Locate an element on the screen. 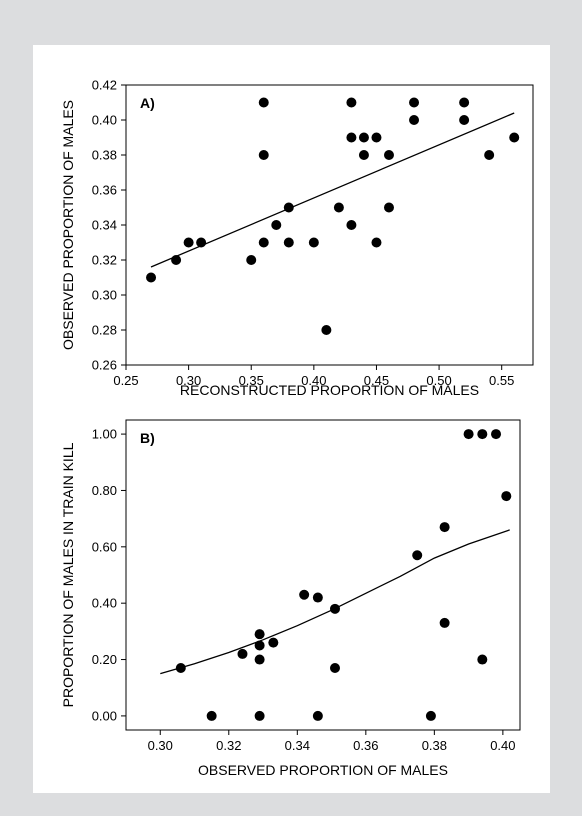 The image size is (582, 816). panel-b-x-tick-label: 0.32 is located at coordinates (228, 745).